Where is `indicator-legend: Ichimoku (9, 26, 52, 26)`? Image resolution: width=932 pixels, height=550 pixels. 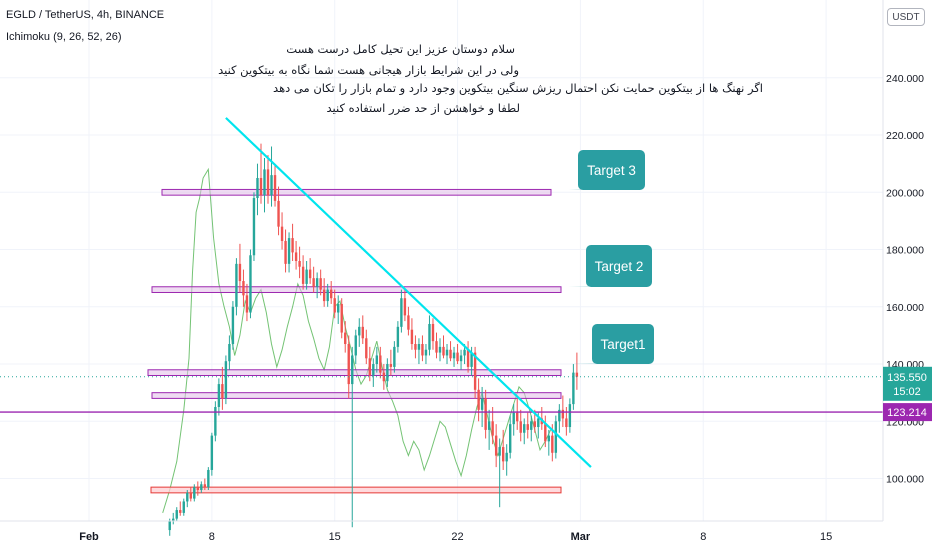 indicator-legend: Ichimoku (9, 26, 52, 26) is located at coordinates (64, 37).